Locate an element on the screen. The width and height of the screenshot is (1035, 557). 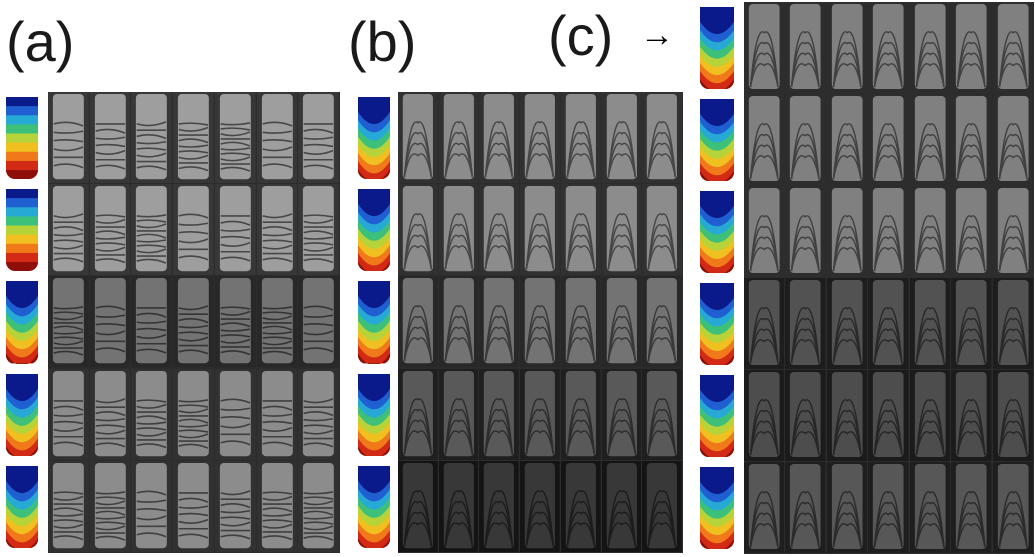
arrow-icon: → is located at coordinates (657, 35).